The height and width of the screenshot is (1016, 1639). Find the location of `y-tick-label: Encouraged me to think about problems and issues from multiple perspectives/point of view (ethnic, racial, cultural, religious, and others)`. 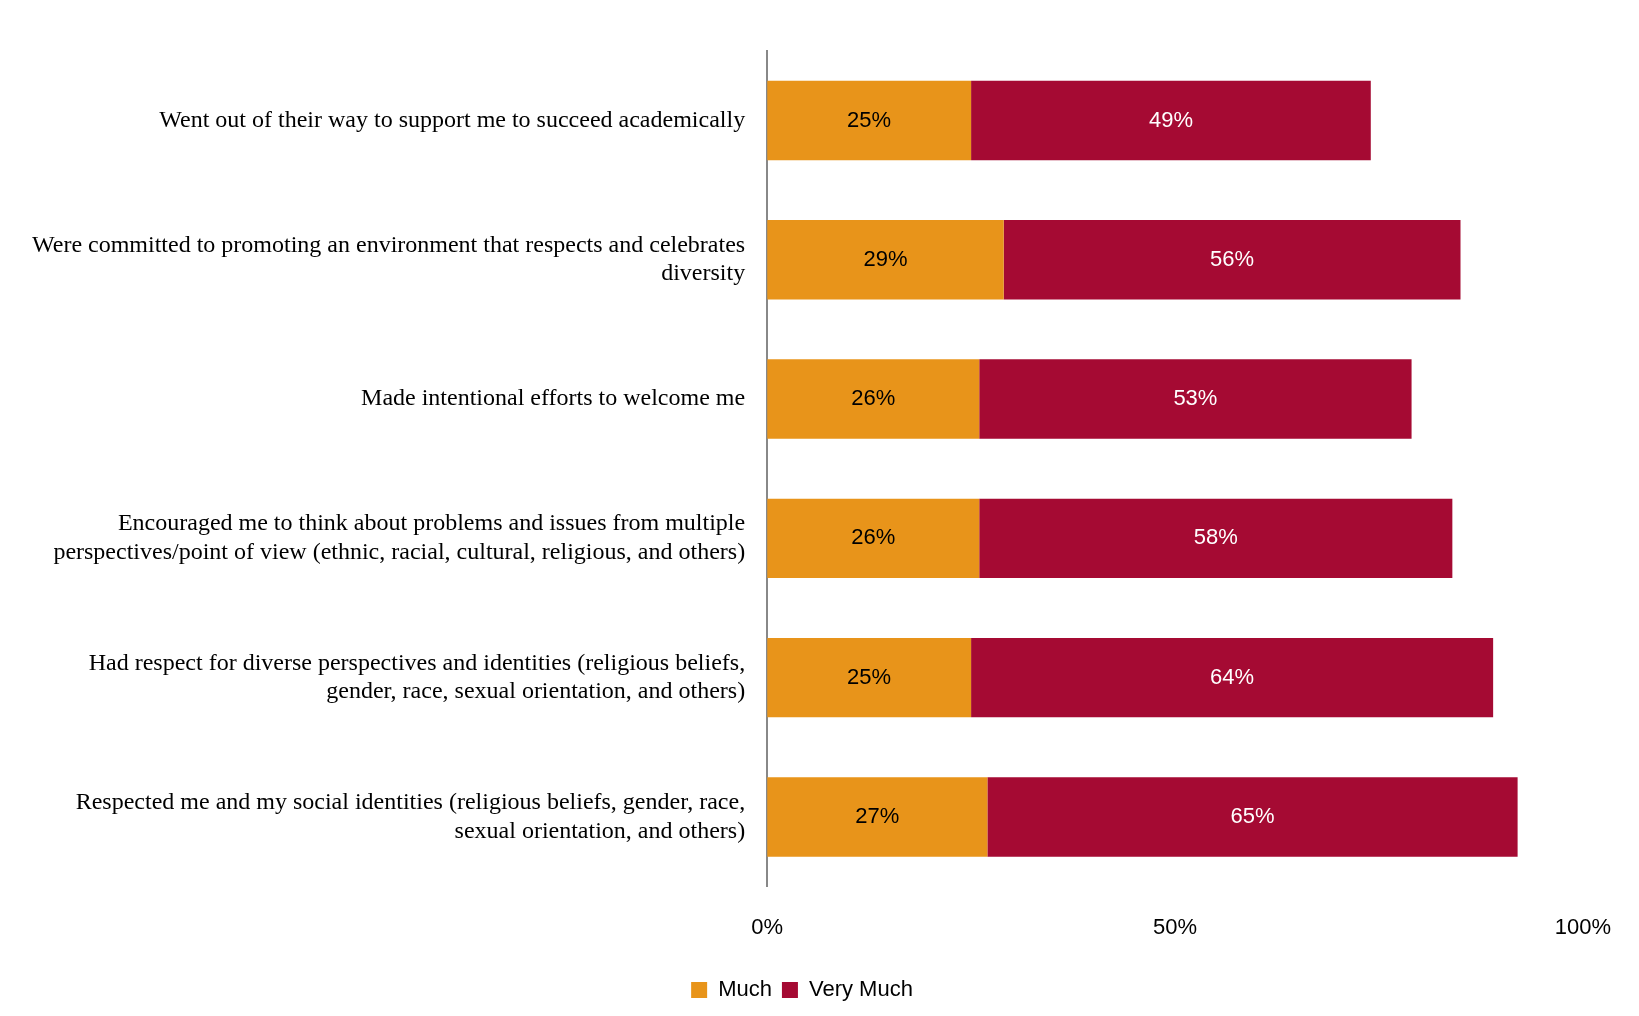

y-tick-label: Encouraged me to think about problems and issues from multiple perspectives/point of view (ethnic, racial, cultural, religious, and others) is located at coordinates (399, 537).